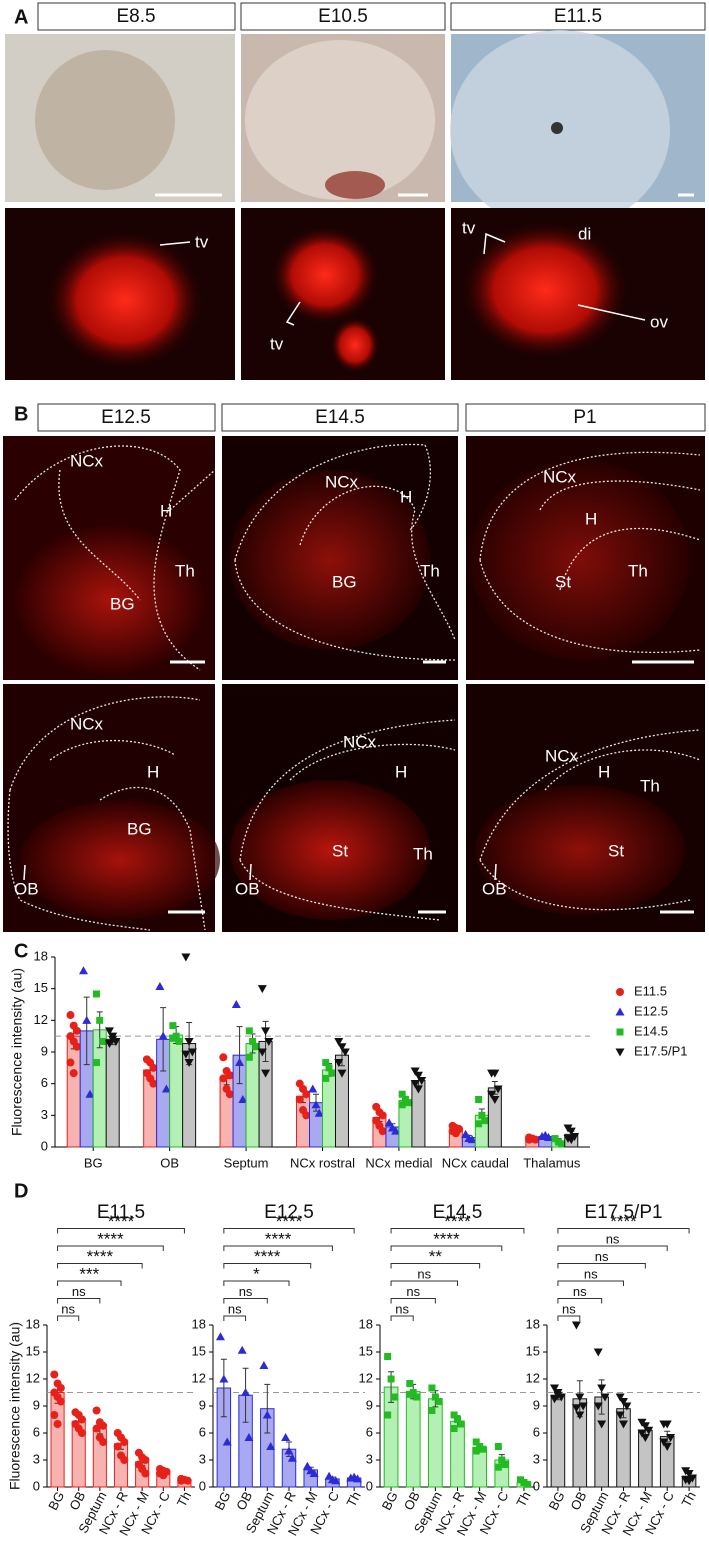 The height and width of the screenshot is (1544, 709). I want to click on stage-label: E8.5, so click(135, 16).